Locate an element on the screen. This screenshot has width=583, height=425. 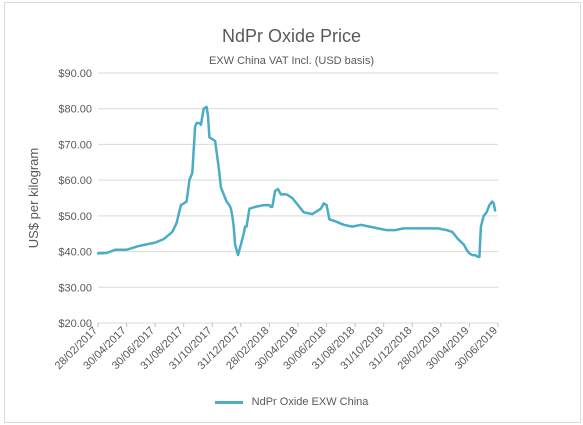
y-tick-label: $60.00 is located at coordinates (75, 181).